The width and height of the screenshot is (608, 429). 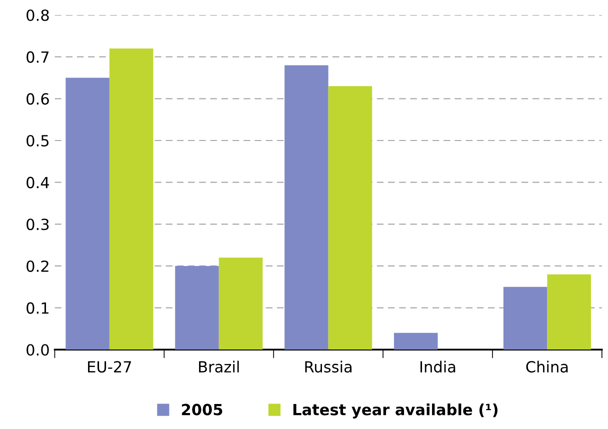 What do you see at coordinates (37, 308) in the screenshot?
I see `y-tick-label: 0.1` at bounding box center [37, 308].